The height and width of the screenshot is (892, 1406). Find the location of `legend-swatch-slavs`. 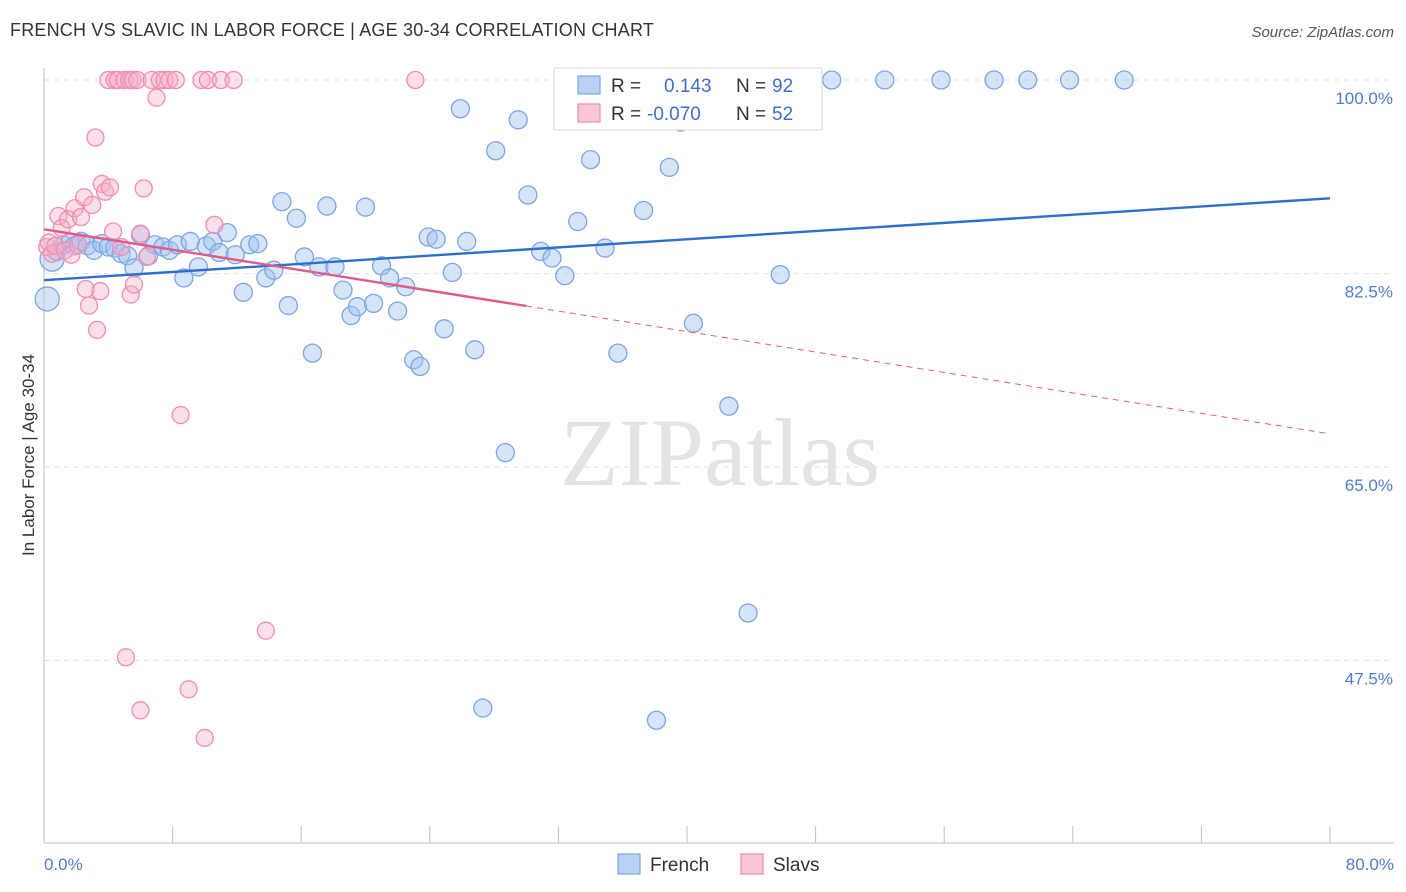

legend-swatch-slavs is located at coordinates (589, 113).